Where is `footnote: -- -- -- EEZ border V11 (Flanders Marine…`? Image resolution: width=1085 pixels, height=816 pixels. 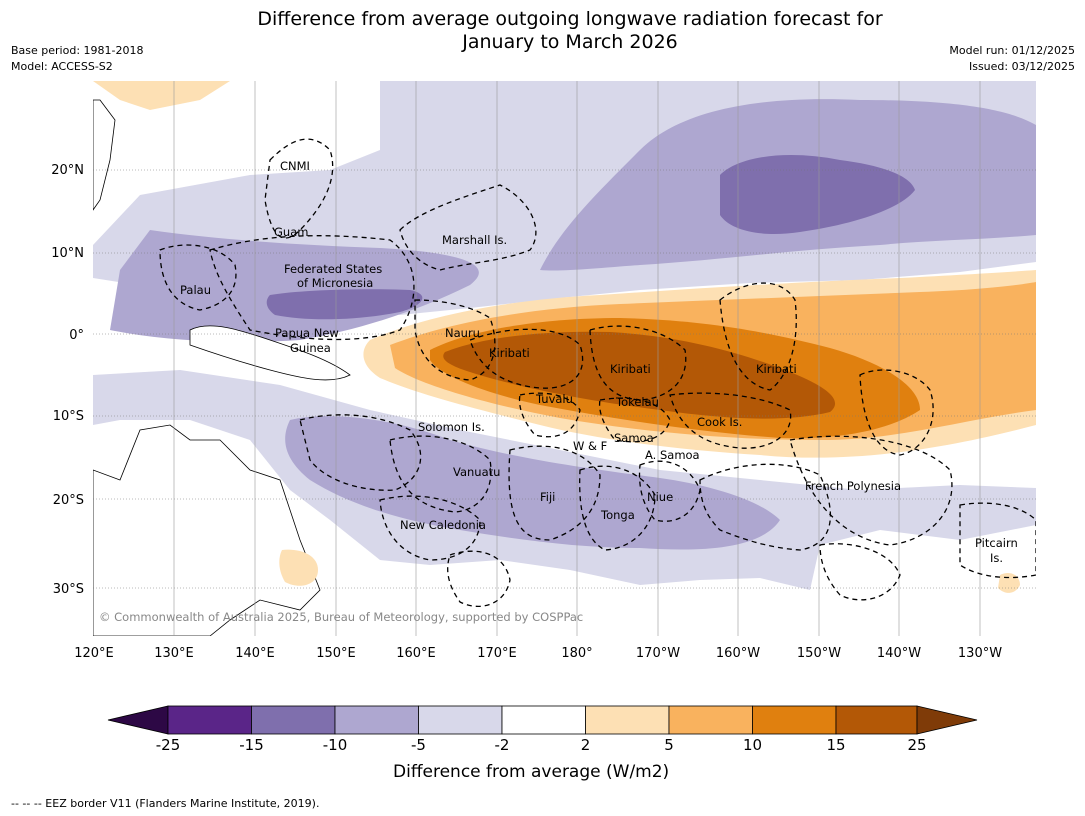
footnote: -- -- -- EEZ border V11 (Flanders Marine… is located at coordinates (165, 803).